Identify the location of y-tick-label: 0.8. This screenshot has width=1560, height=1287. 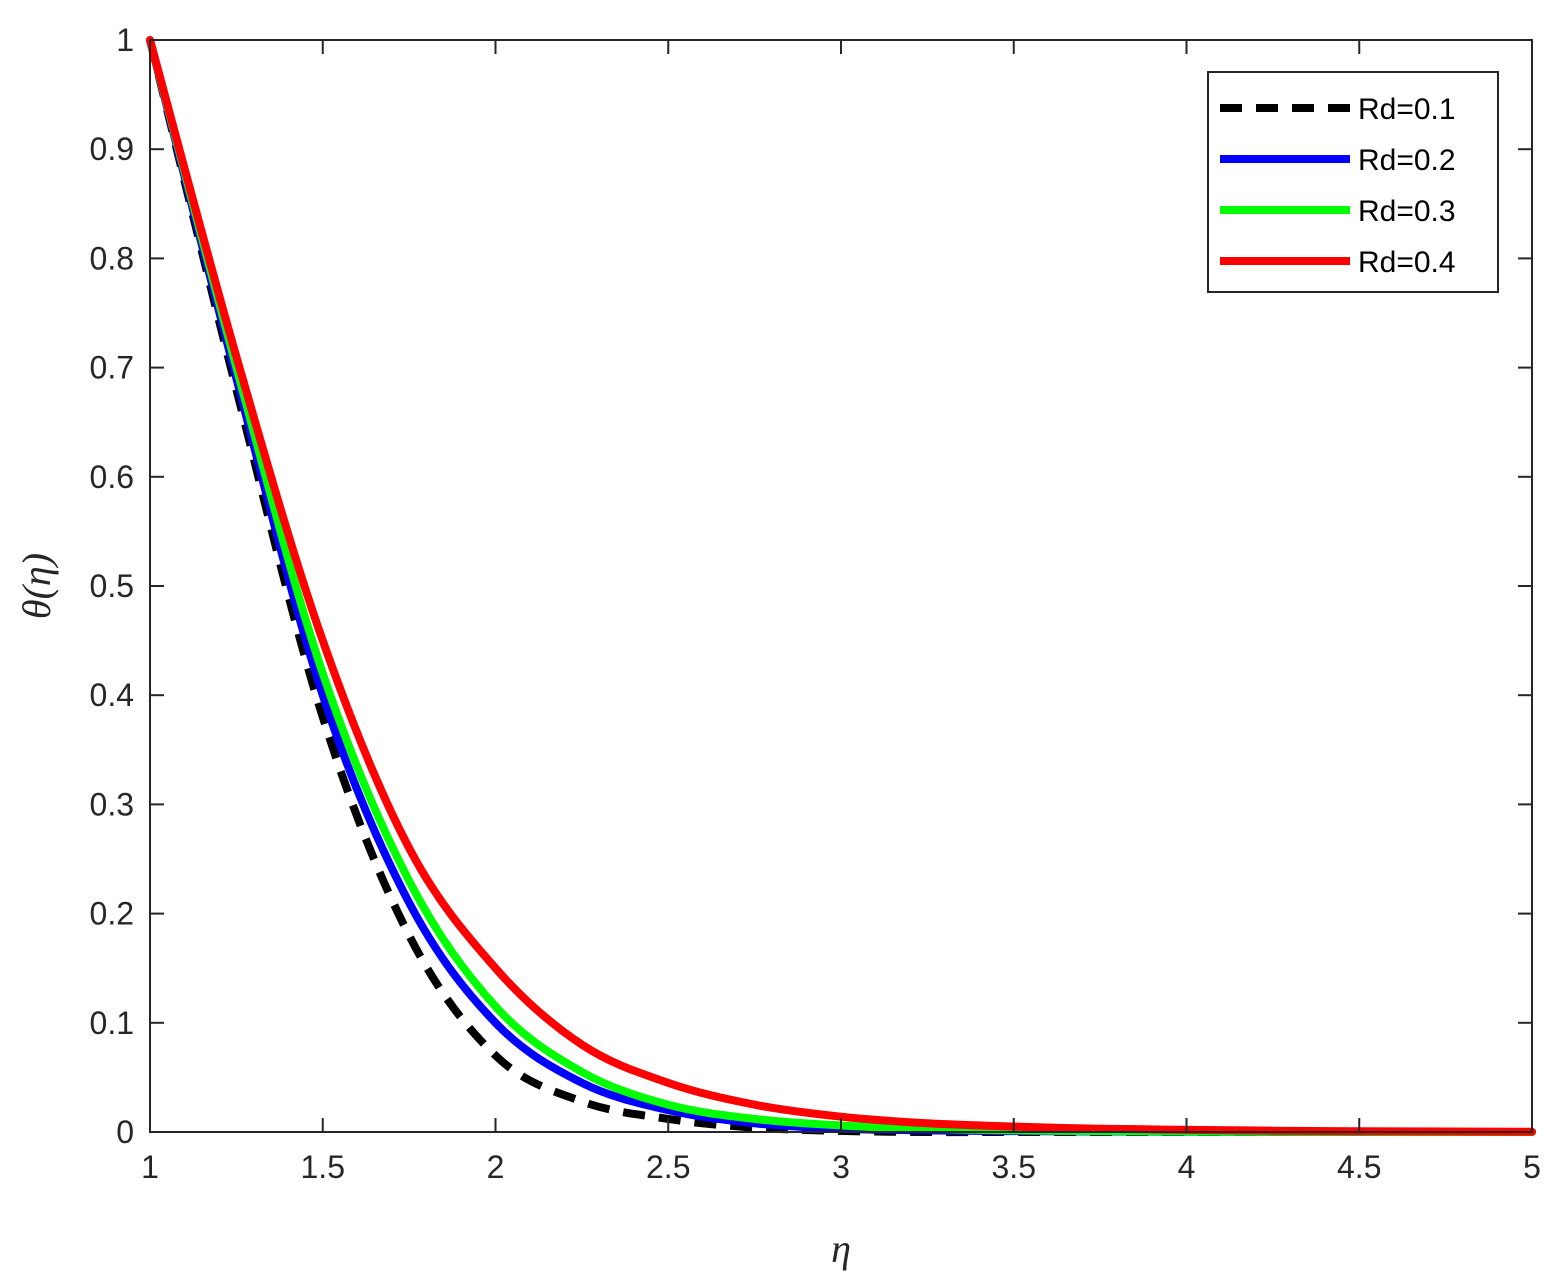
(112, 258).